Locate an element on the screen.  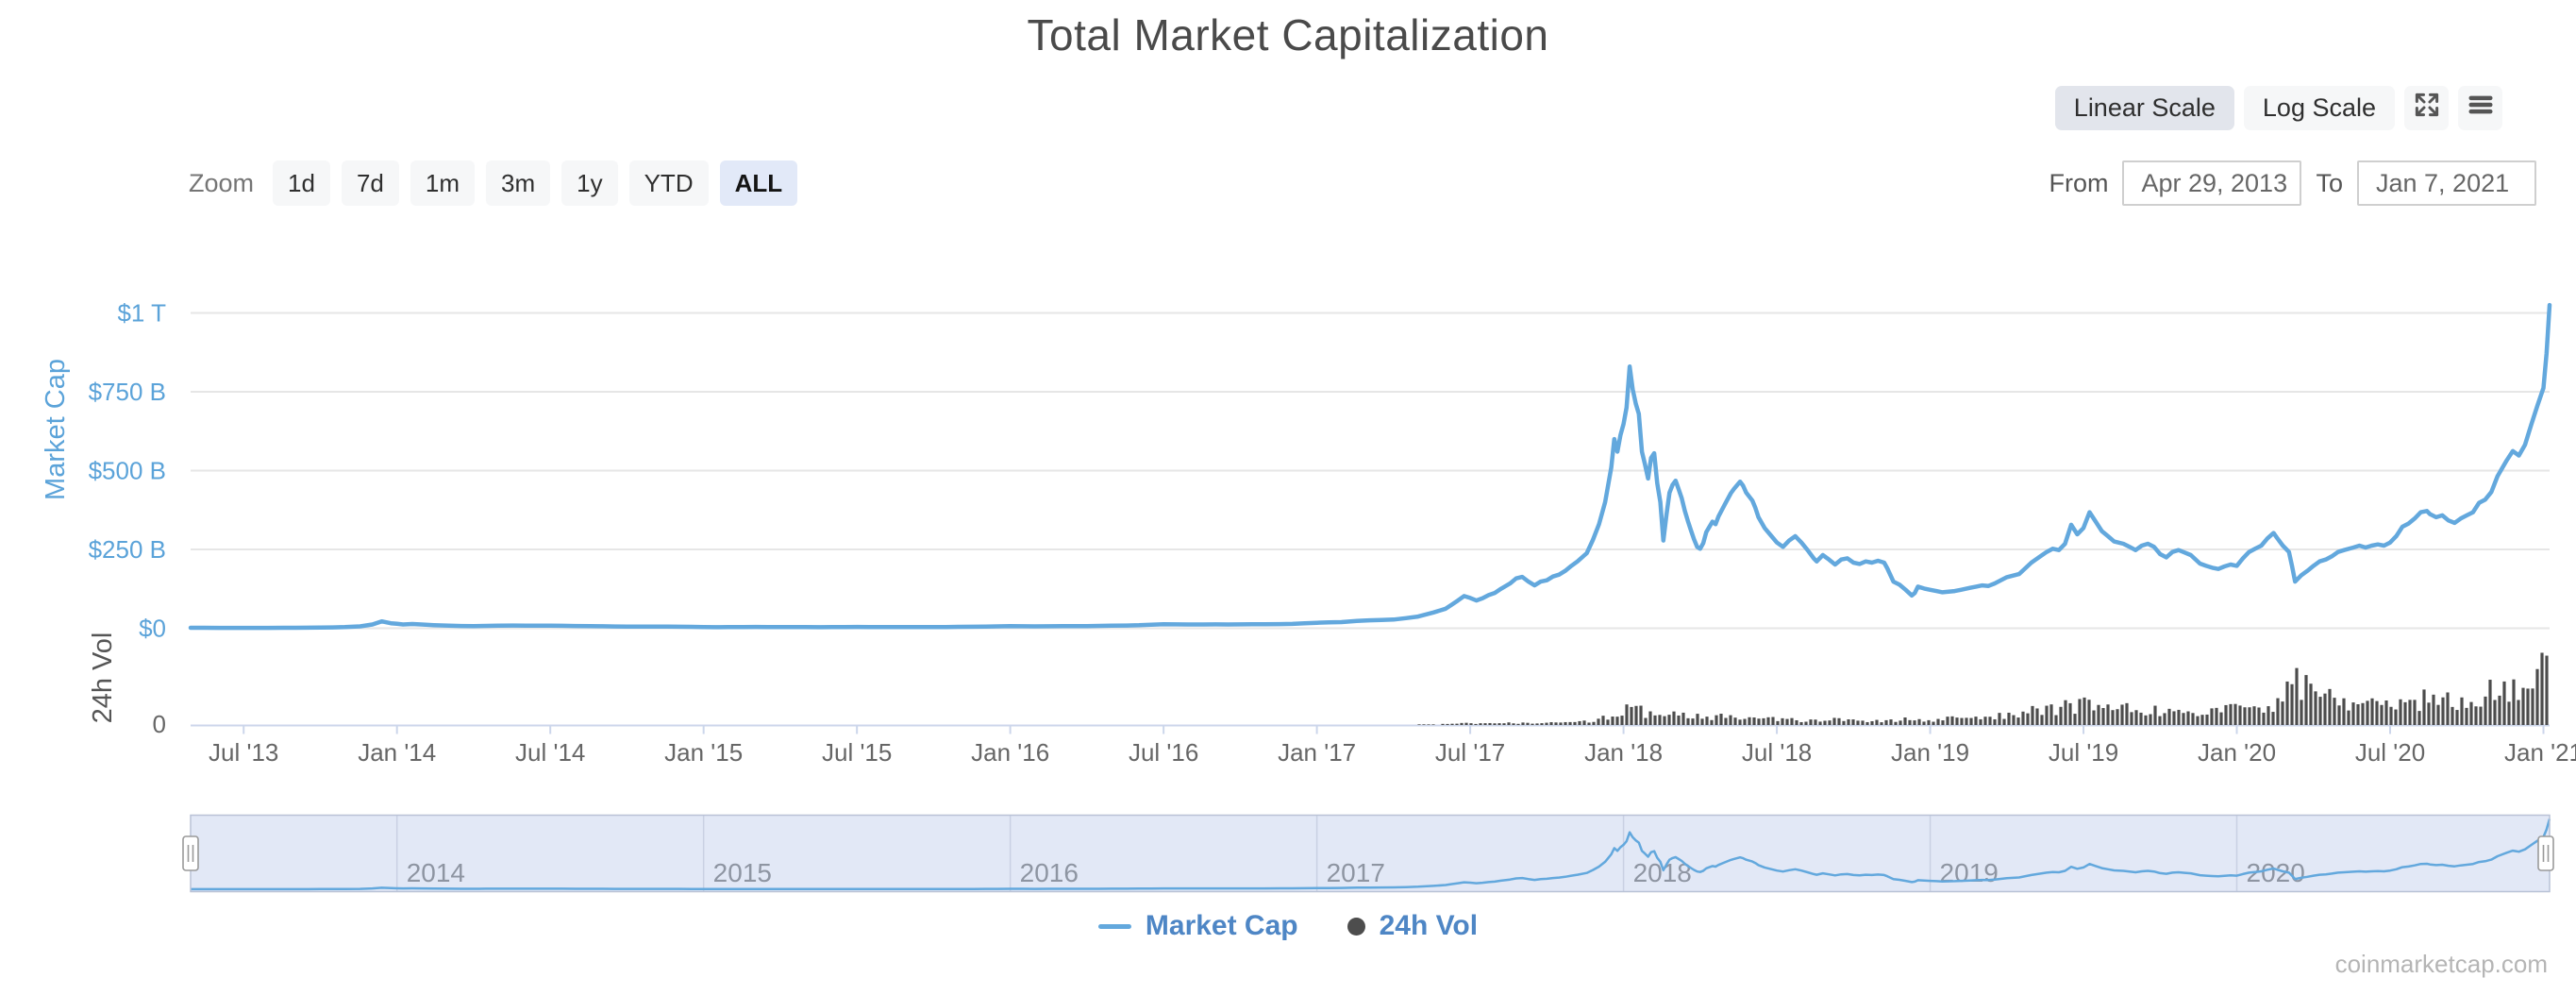
zoom-button-all: ALL is located at coordinates (758, 183).